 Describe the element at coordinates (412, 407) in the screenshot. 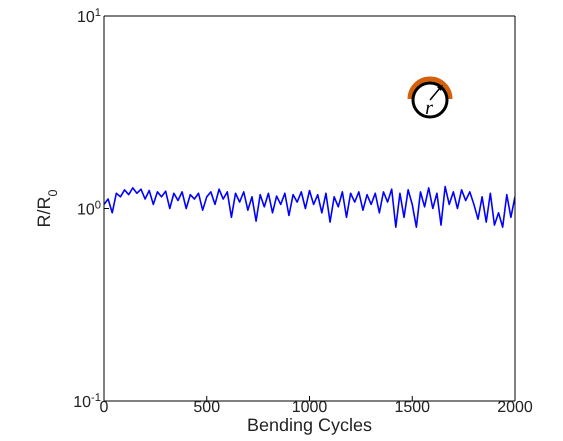

I see `x-tick-label: 1500` at that location.